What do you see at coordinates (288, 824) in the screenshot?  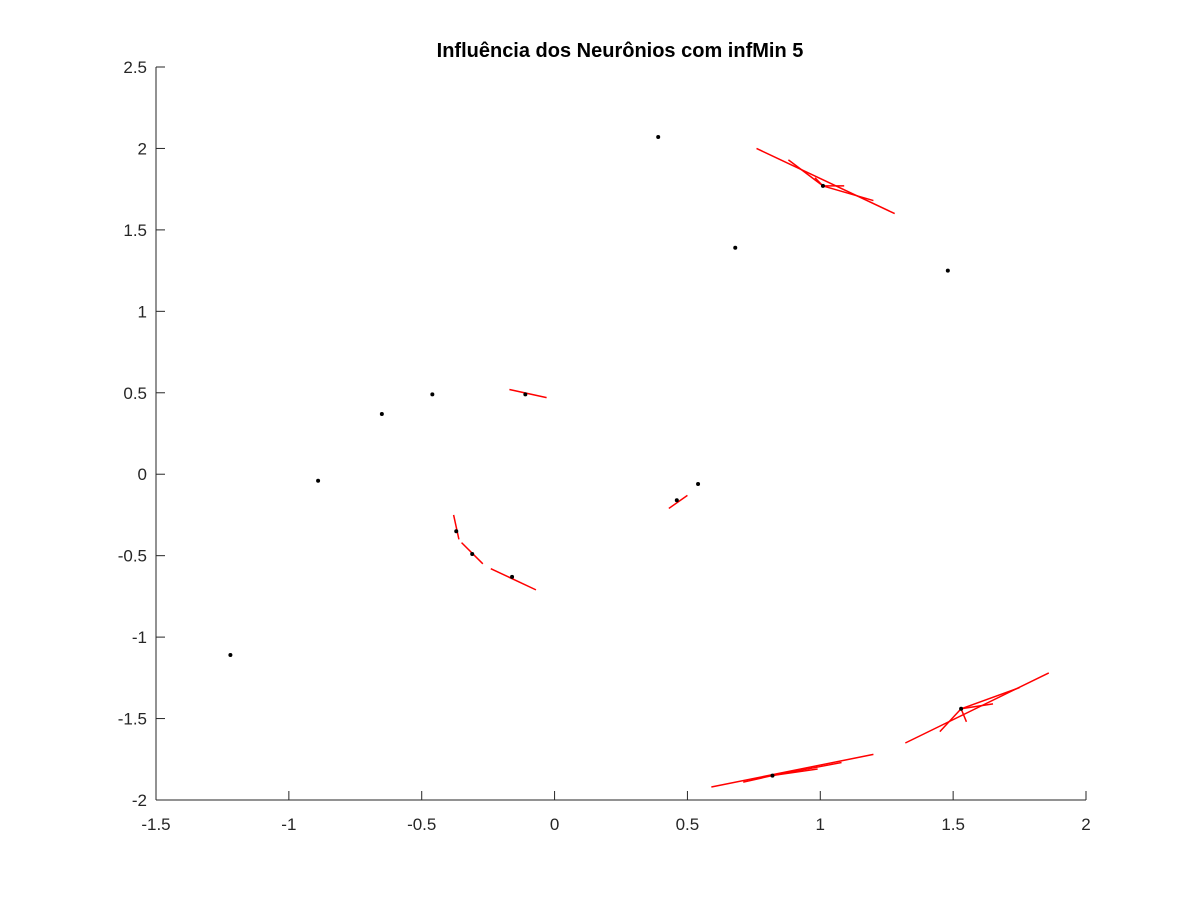 I see `x-tick-label: -1` at bounding box center [288, 824].